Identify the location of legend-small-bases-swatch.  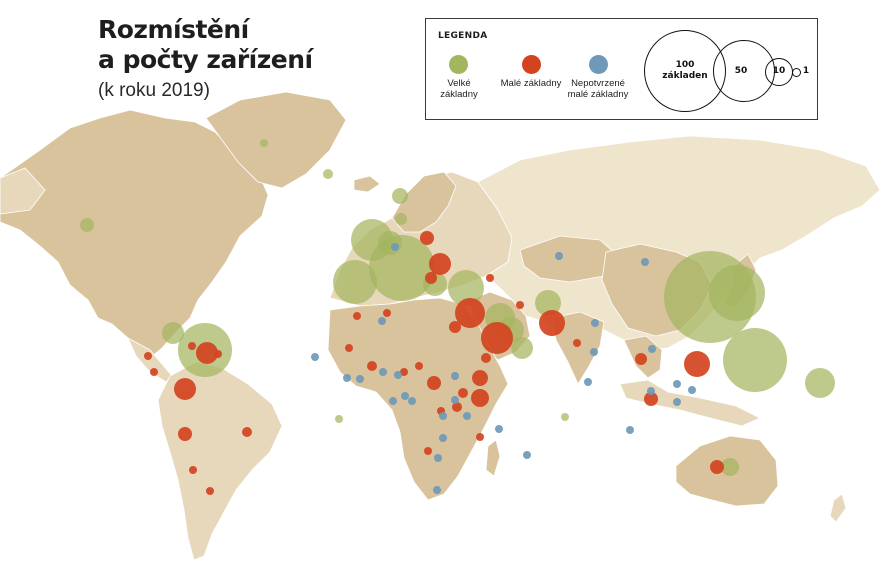
(531, 64).